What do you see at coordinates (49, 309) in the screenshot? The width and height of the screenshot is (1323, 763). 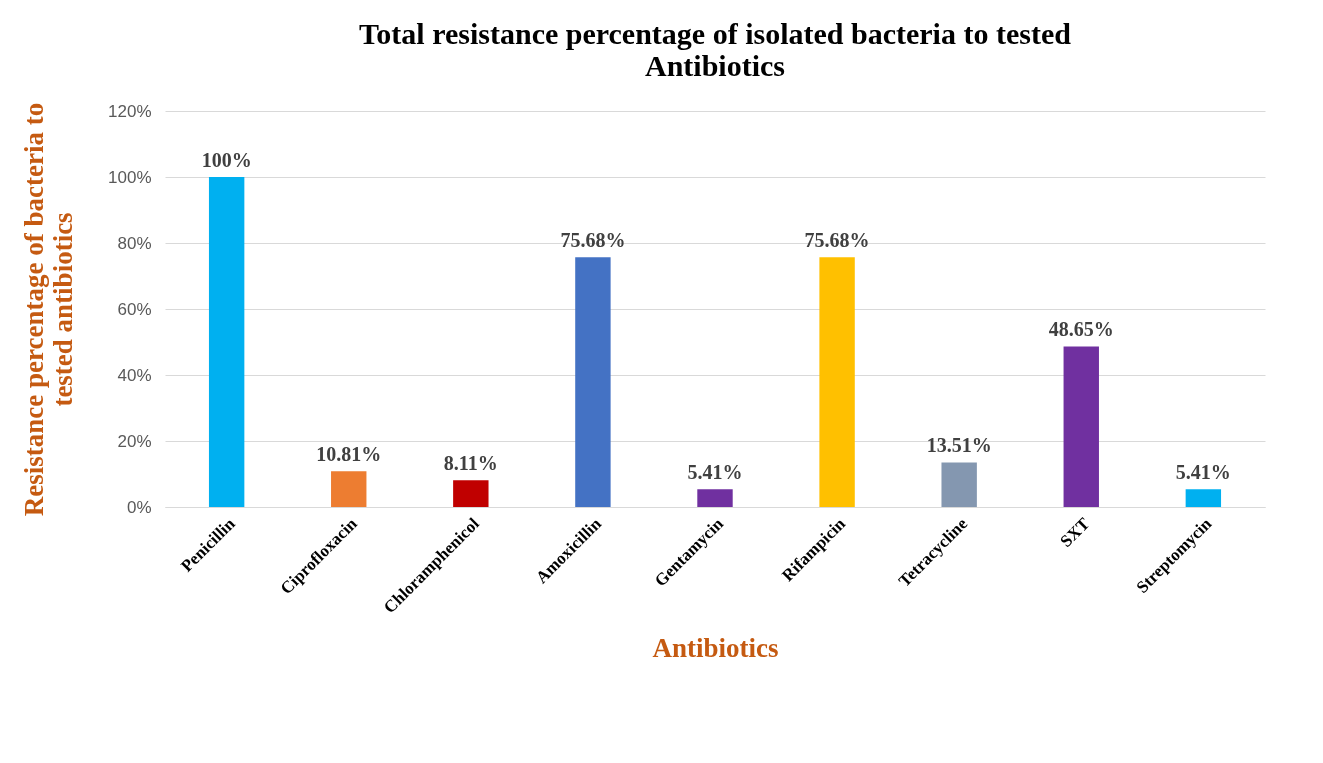 I see `y-axis-title: Resistance percentage of bacteria to tested antibiotics` at bounding box center [49, 309].